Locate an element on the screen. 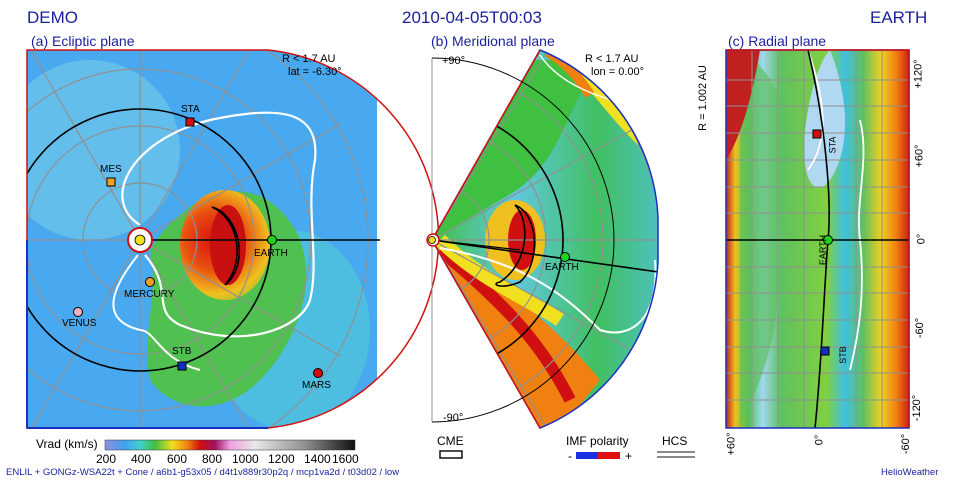 The image size is (960, 480). earth-label: EARTH is located at coordinates (271, 253).